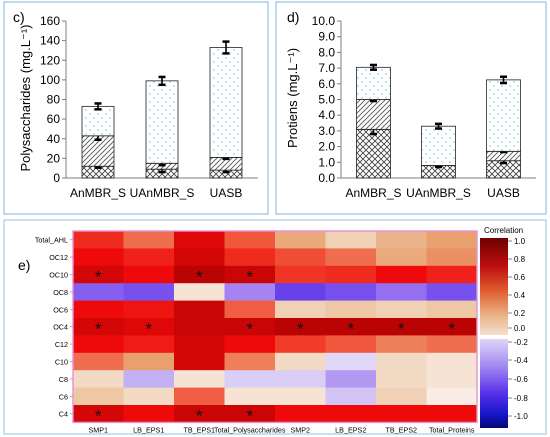 The width and height of the screenshot is (550, 437). Describe the element at coordinates (63, 414) in the screenshot. I see `heatmap-row-label: C4` at that location.